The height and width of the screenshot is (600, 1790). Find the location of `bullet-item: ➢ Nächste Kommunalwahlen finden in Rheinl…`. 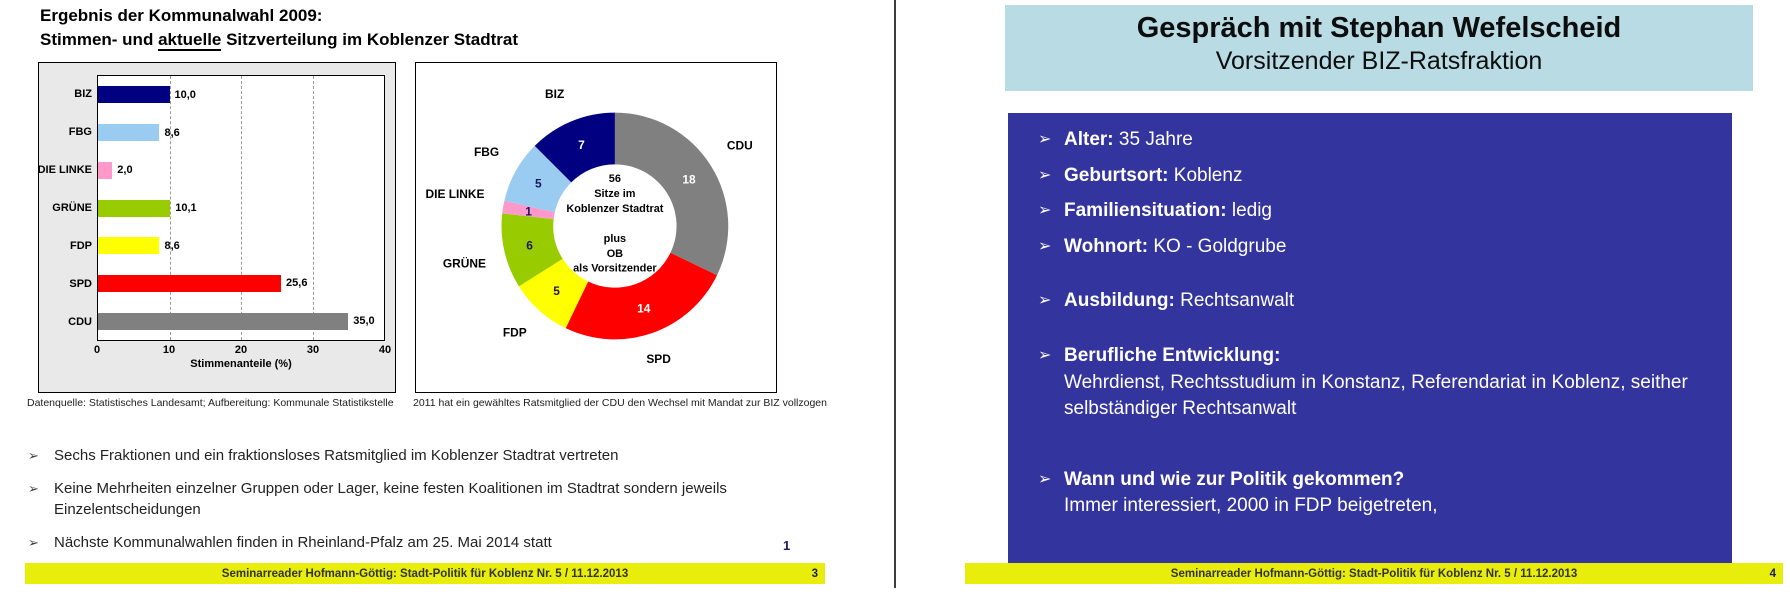

bullet-item: ➢ Nächste Kommunalwahlen finden in Rheinl… is located at coordinates (415, 543).